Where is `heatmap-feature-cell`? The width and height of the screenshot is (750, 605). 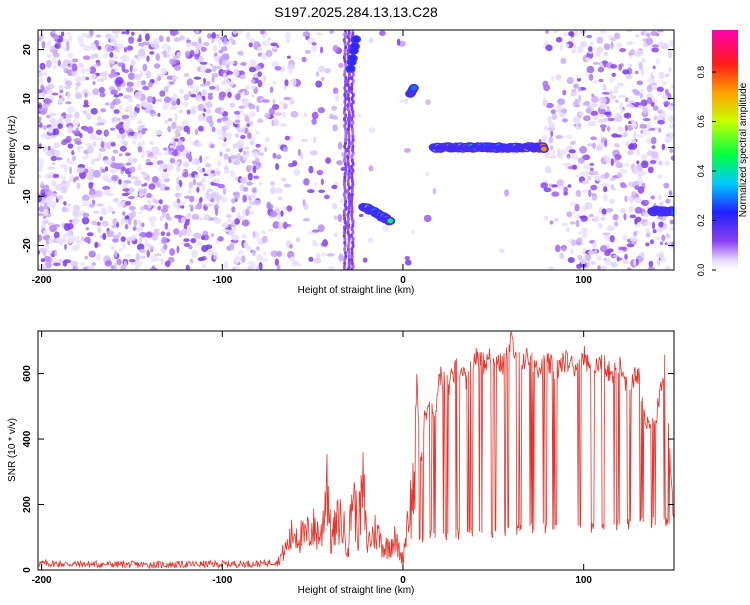
heatmap-feature-cell is located at coordinates (352, 58).